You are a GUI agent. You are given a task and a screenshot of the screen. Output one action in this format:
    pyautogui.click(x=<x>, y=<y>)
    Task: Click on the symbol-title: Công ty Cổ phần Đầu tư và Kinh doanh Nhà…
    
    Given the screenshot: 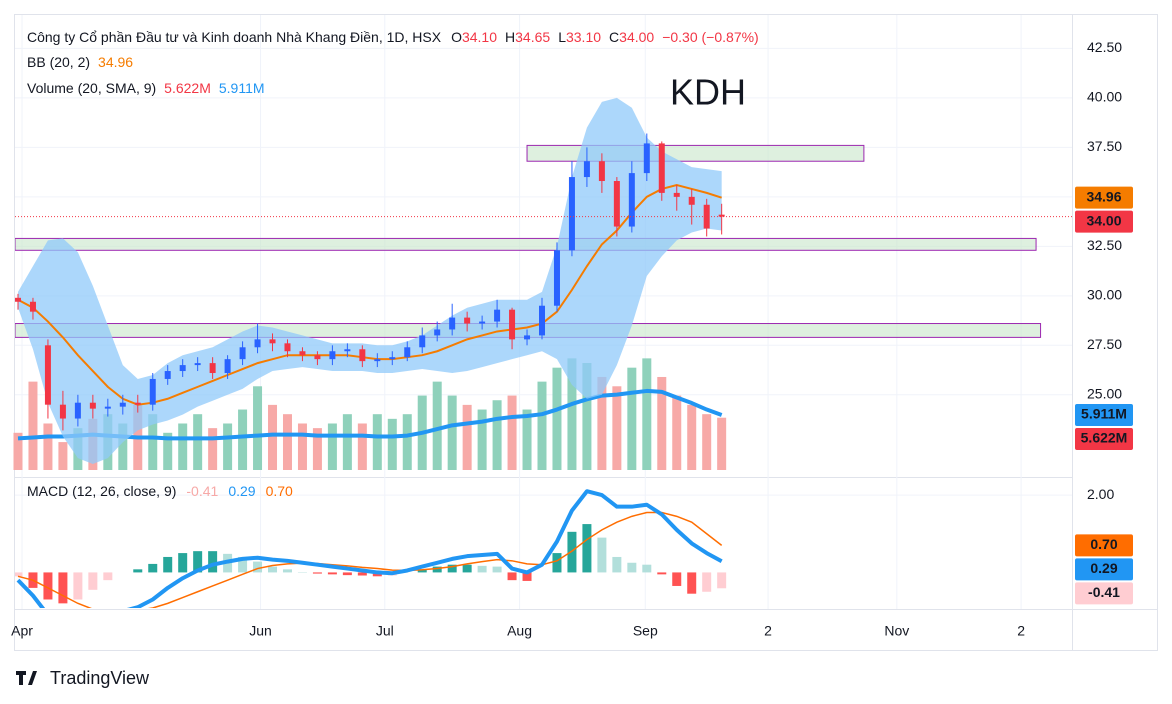 What is the action you would take?
    pyautogui.click(x=234, y=37)
    